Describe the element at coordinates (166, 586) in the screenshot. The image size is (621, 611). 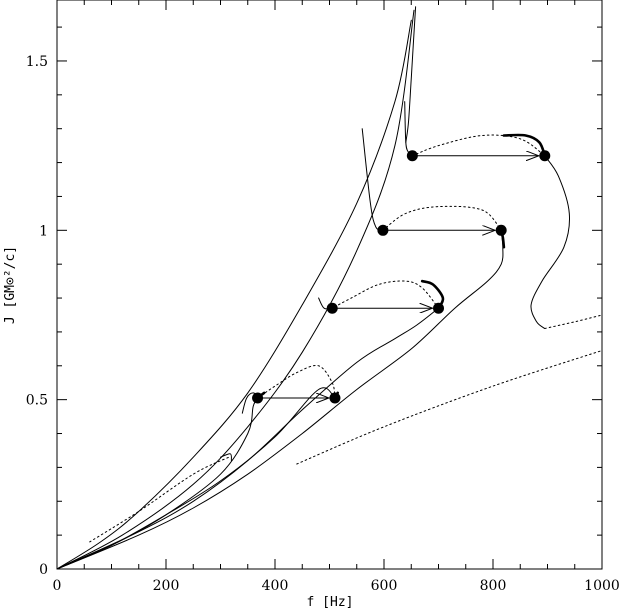
I see `x-tick-label: 200` at that location.